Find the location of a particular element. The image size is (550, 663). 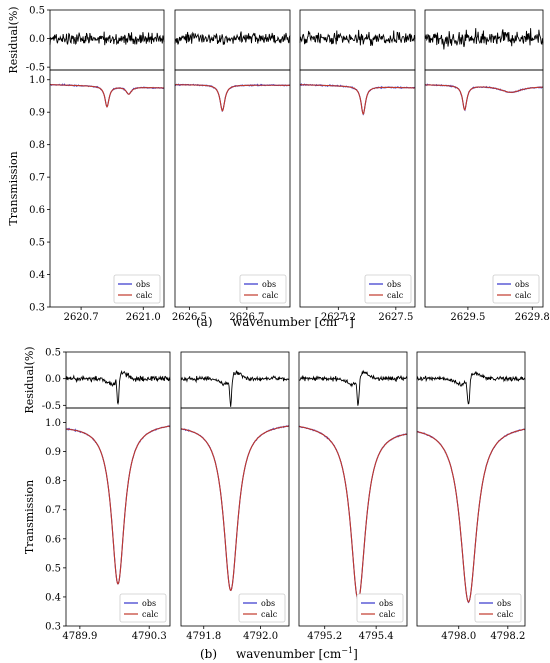

subplot-4: 2629.5 2629.8 obs calc is located at coordinates (487, 166).